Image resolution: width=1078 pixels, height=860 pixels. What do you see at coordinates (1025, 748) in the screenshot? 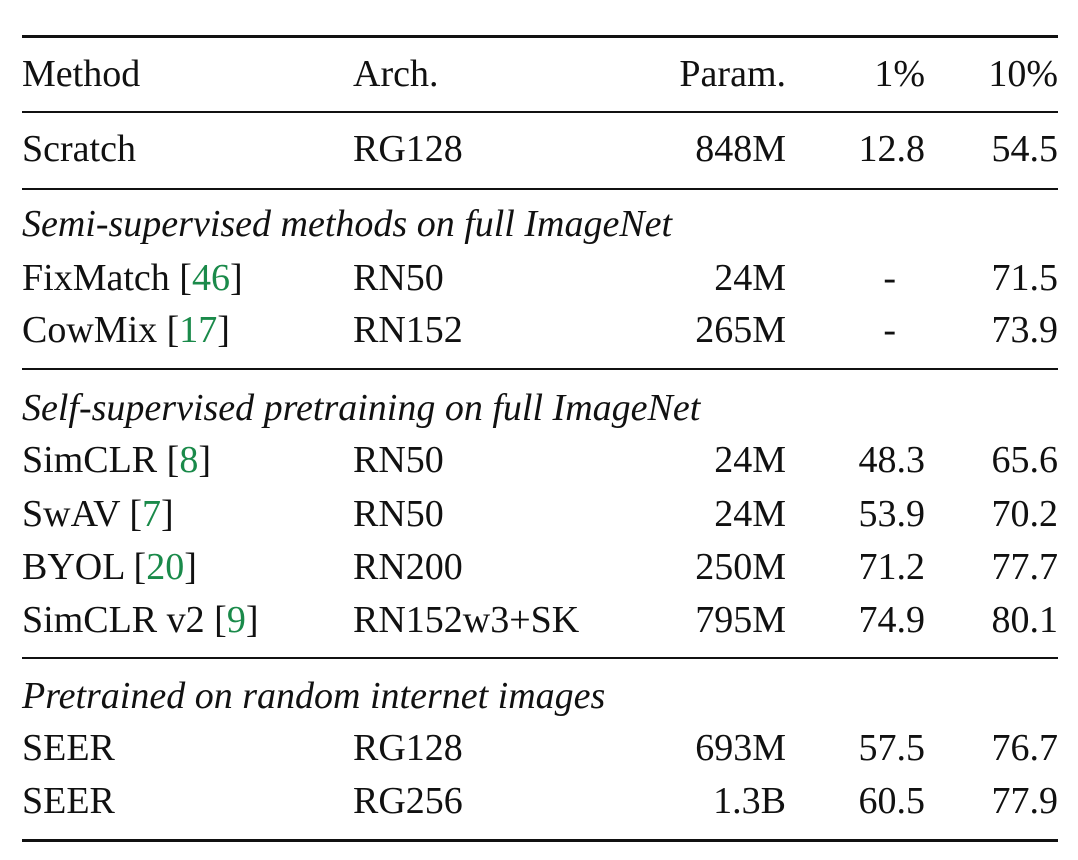
I see `row-10pct: 76.7` at bounding box center [1025, 748].